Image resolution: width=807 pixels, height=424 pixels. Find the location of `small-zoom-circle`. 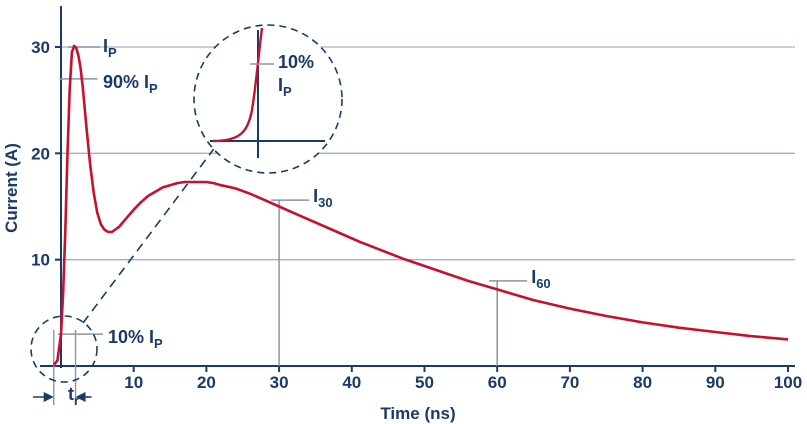

small-zoom-circle is located at coordinates (64, 349).